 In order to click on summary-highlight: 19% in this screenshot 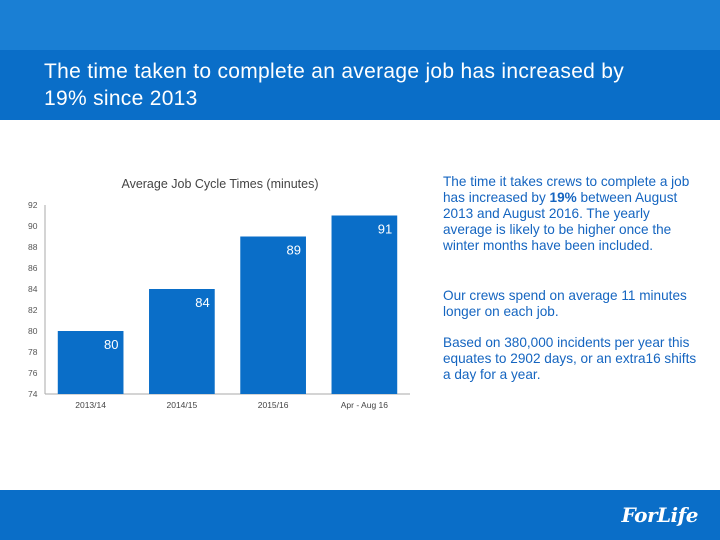, I will do `click(563, 197)`.